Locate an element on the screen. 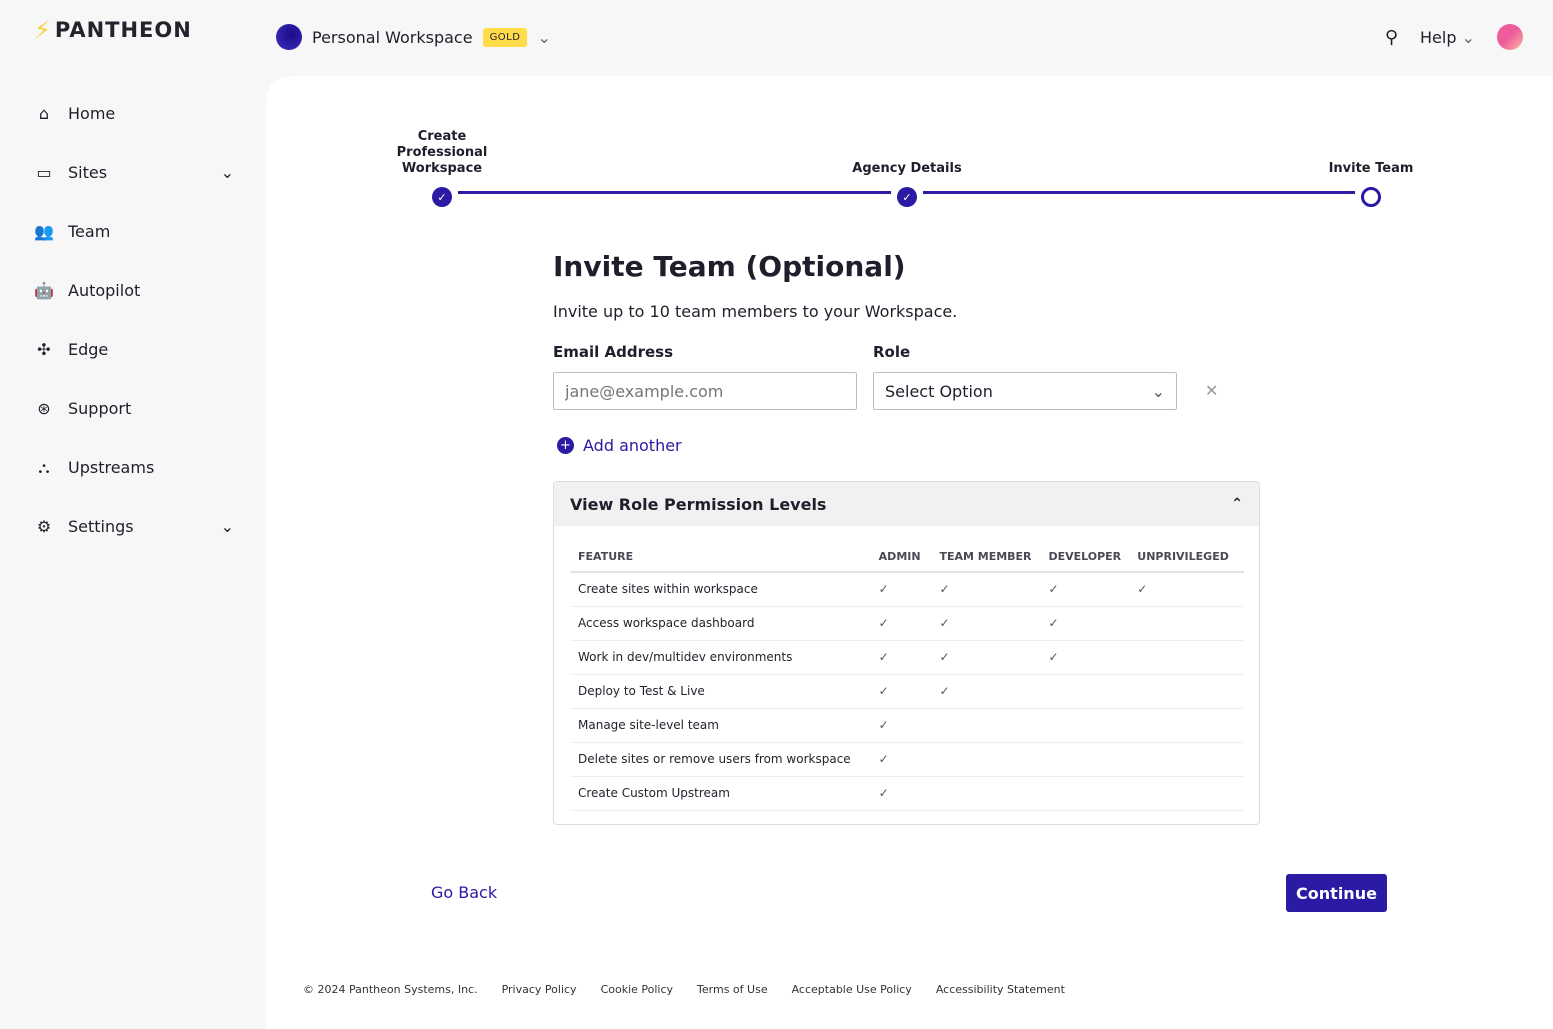 The image size is (1553, 1029). column-header: FEATURE is located at coordinates (720, 557).